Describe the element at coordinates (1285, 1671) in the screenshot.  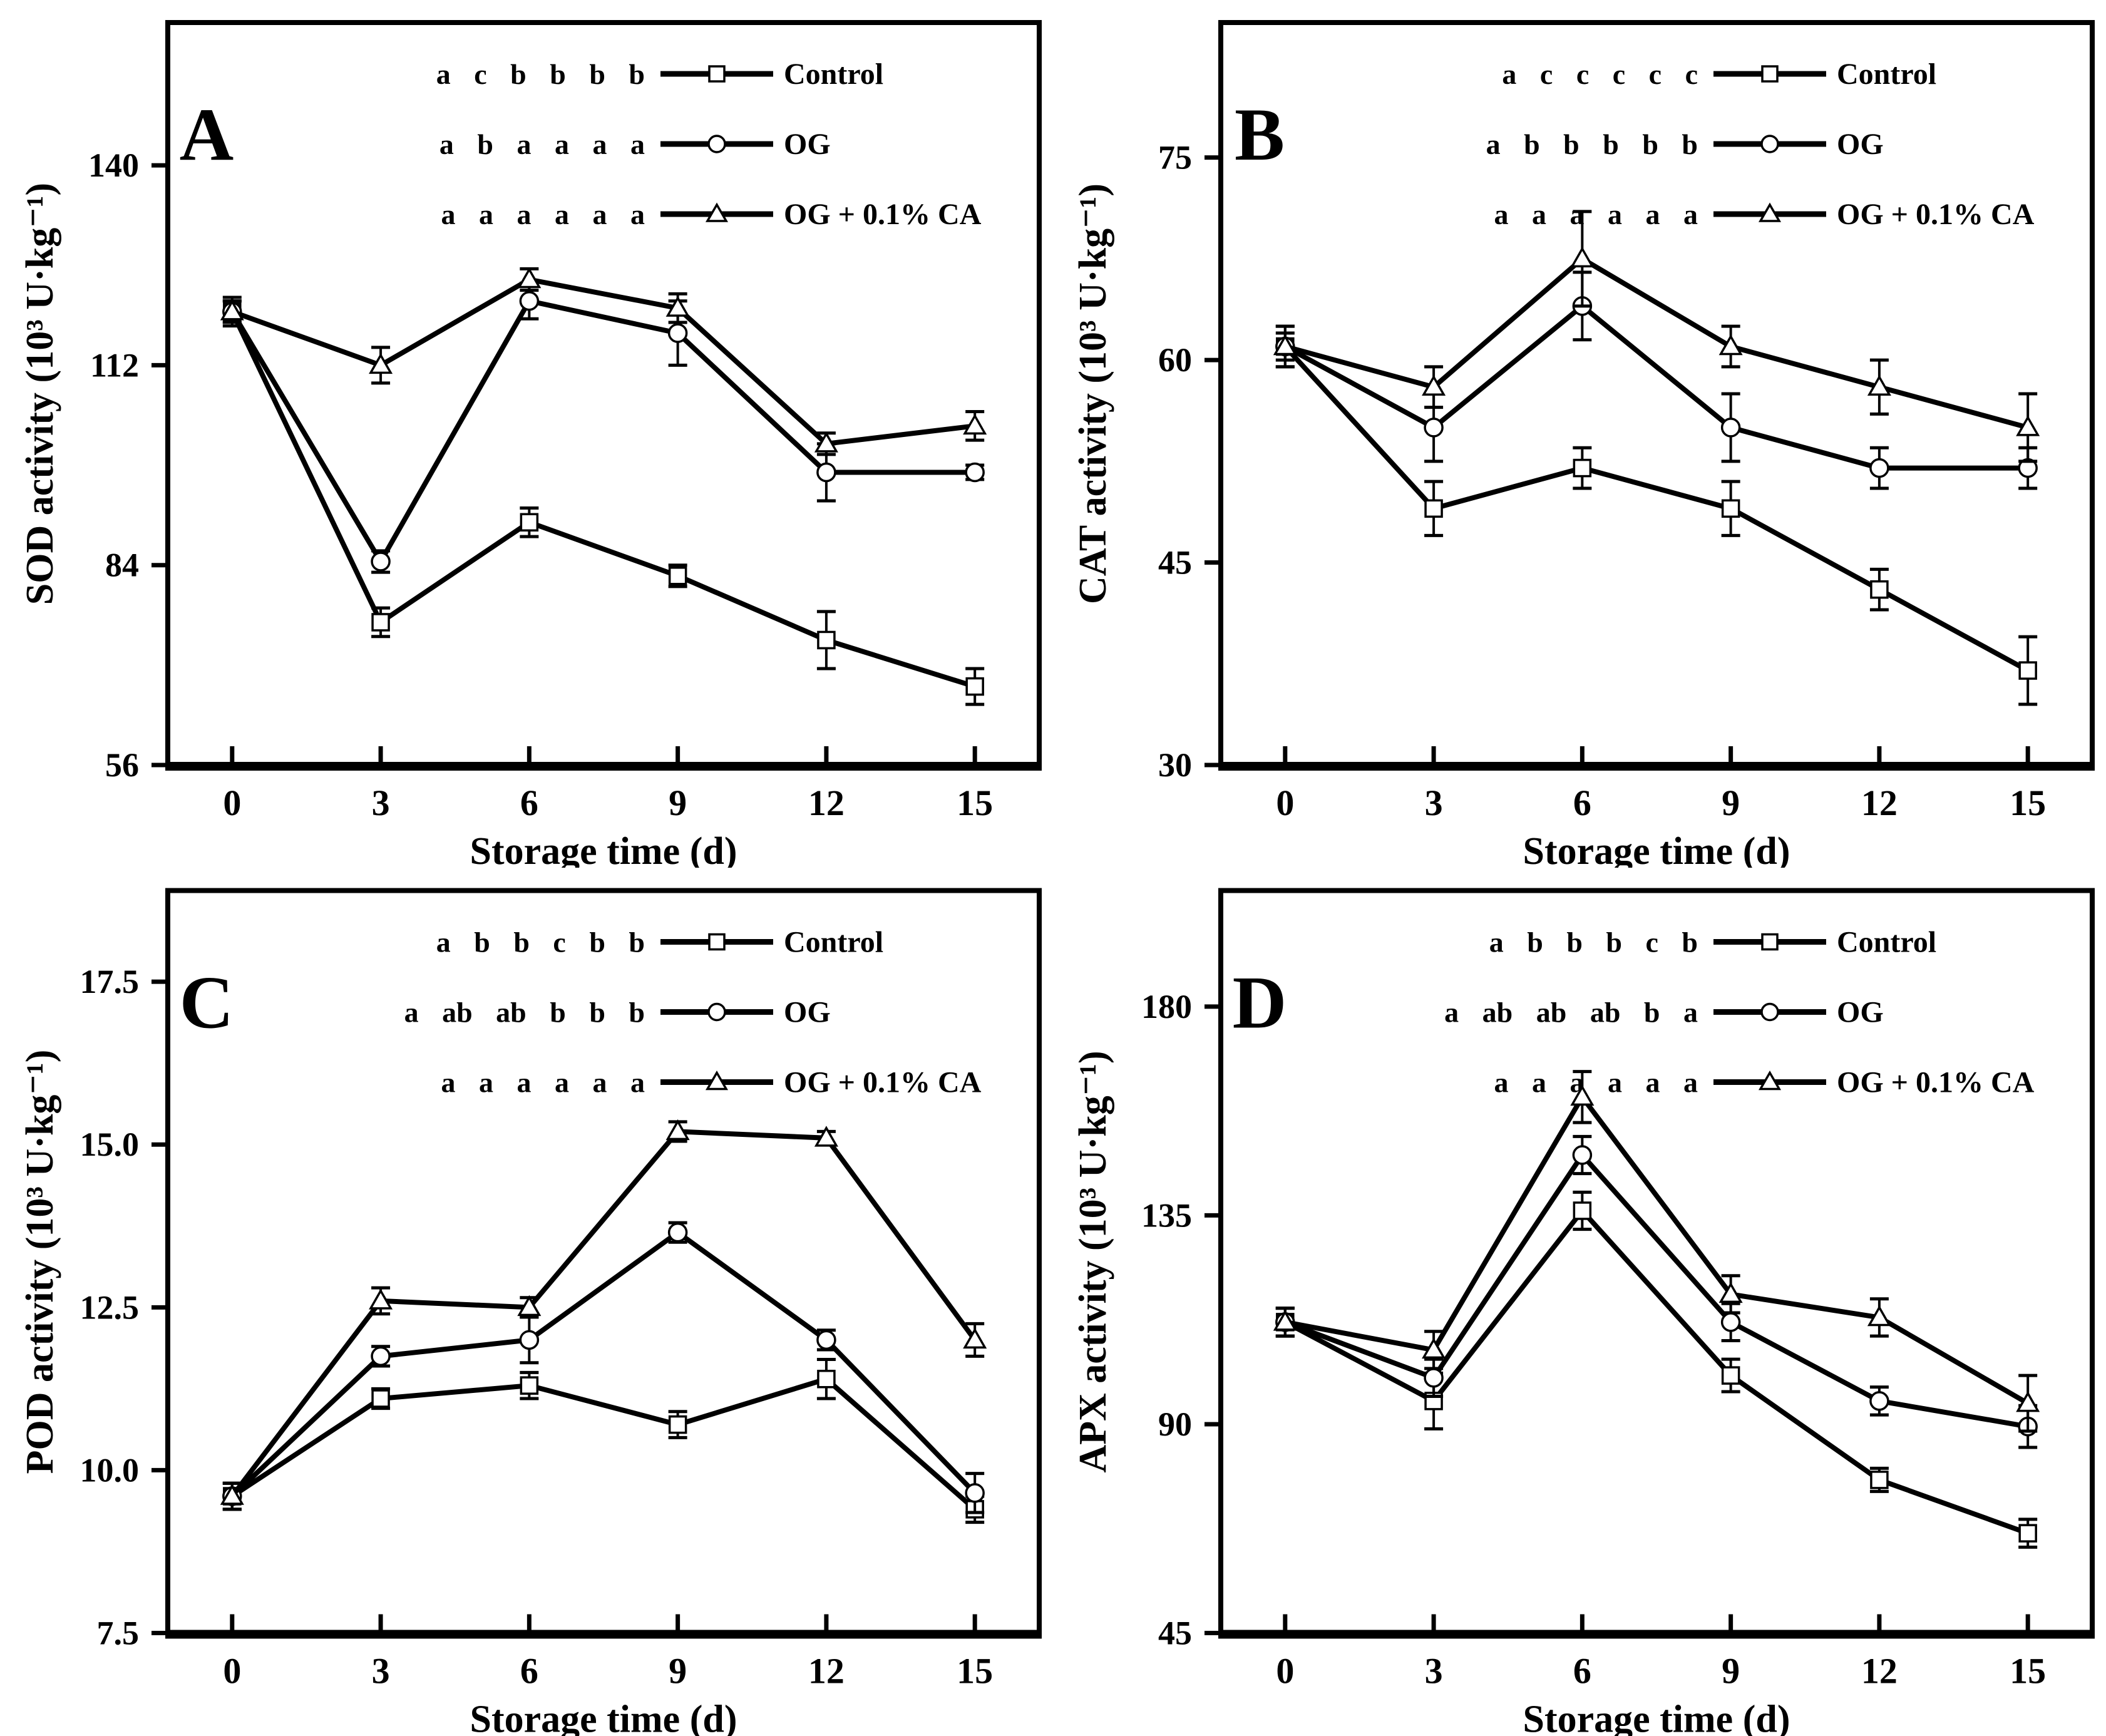
I see `panel-D-x-tick-label: 0` at that location.